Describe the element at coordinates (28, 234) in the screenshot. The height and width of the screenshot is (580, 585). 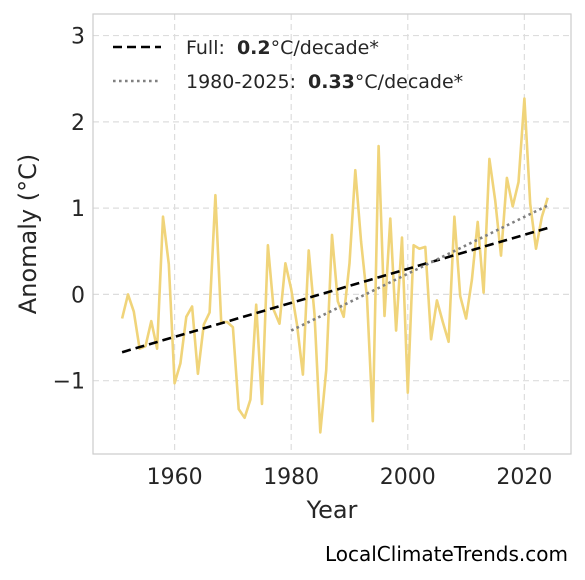
I see `y-axis-title: Anomaly (°C)` at that location.